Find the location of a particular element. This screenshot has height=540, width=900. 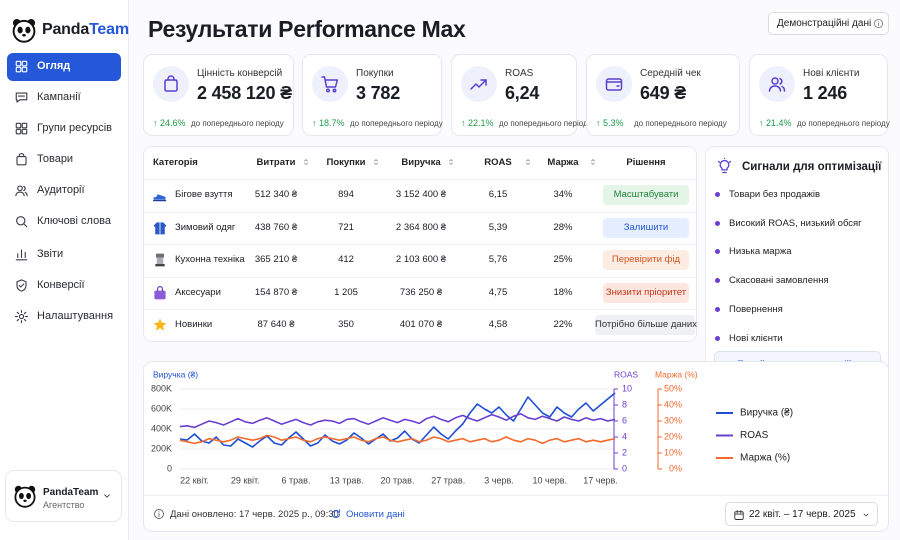

nav-label: Кампанії is located at coordinates (59, 97).